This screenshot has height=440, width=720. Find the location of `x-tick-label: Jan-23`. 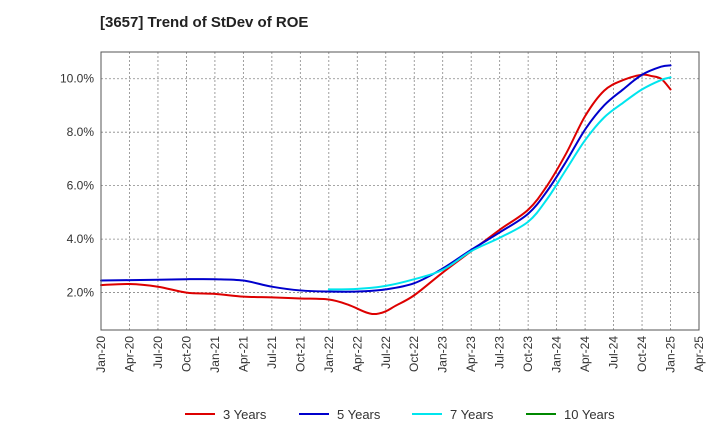

x-tick-label: Jan-23 is located at coordinates (443, 354).